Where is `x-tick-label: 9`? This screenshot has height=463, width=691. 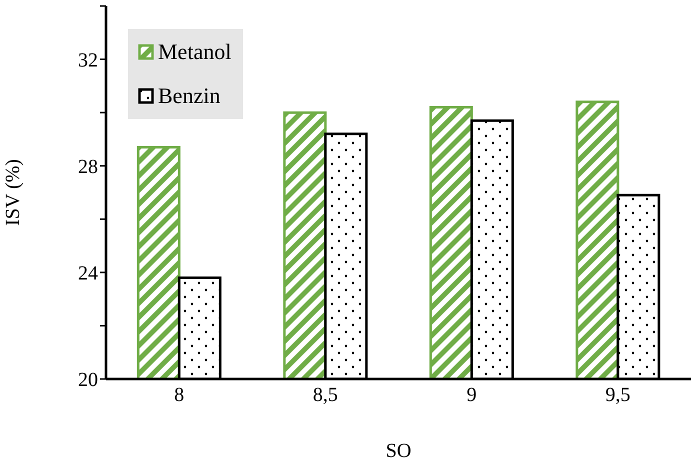
x-tick-label: 9 is located at coordinates (471, 395).